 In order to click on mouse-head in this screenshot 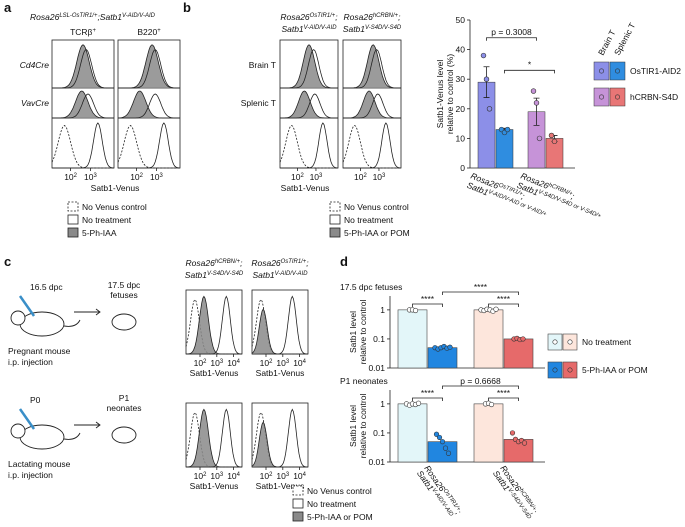, I will do `click(18, 431)`.